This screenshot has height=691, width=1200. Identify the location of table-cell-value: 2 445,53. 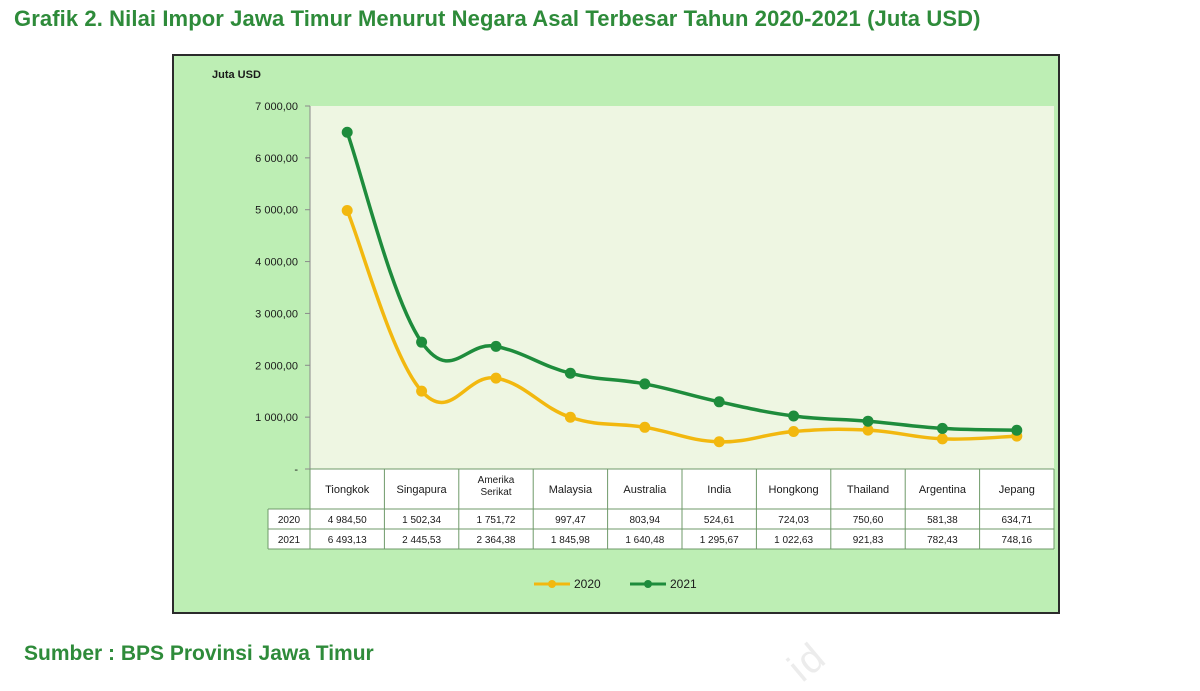
(421, 540).